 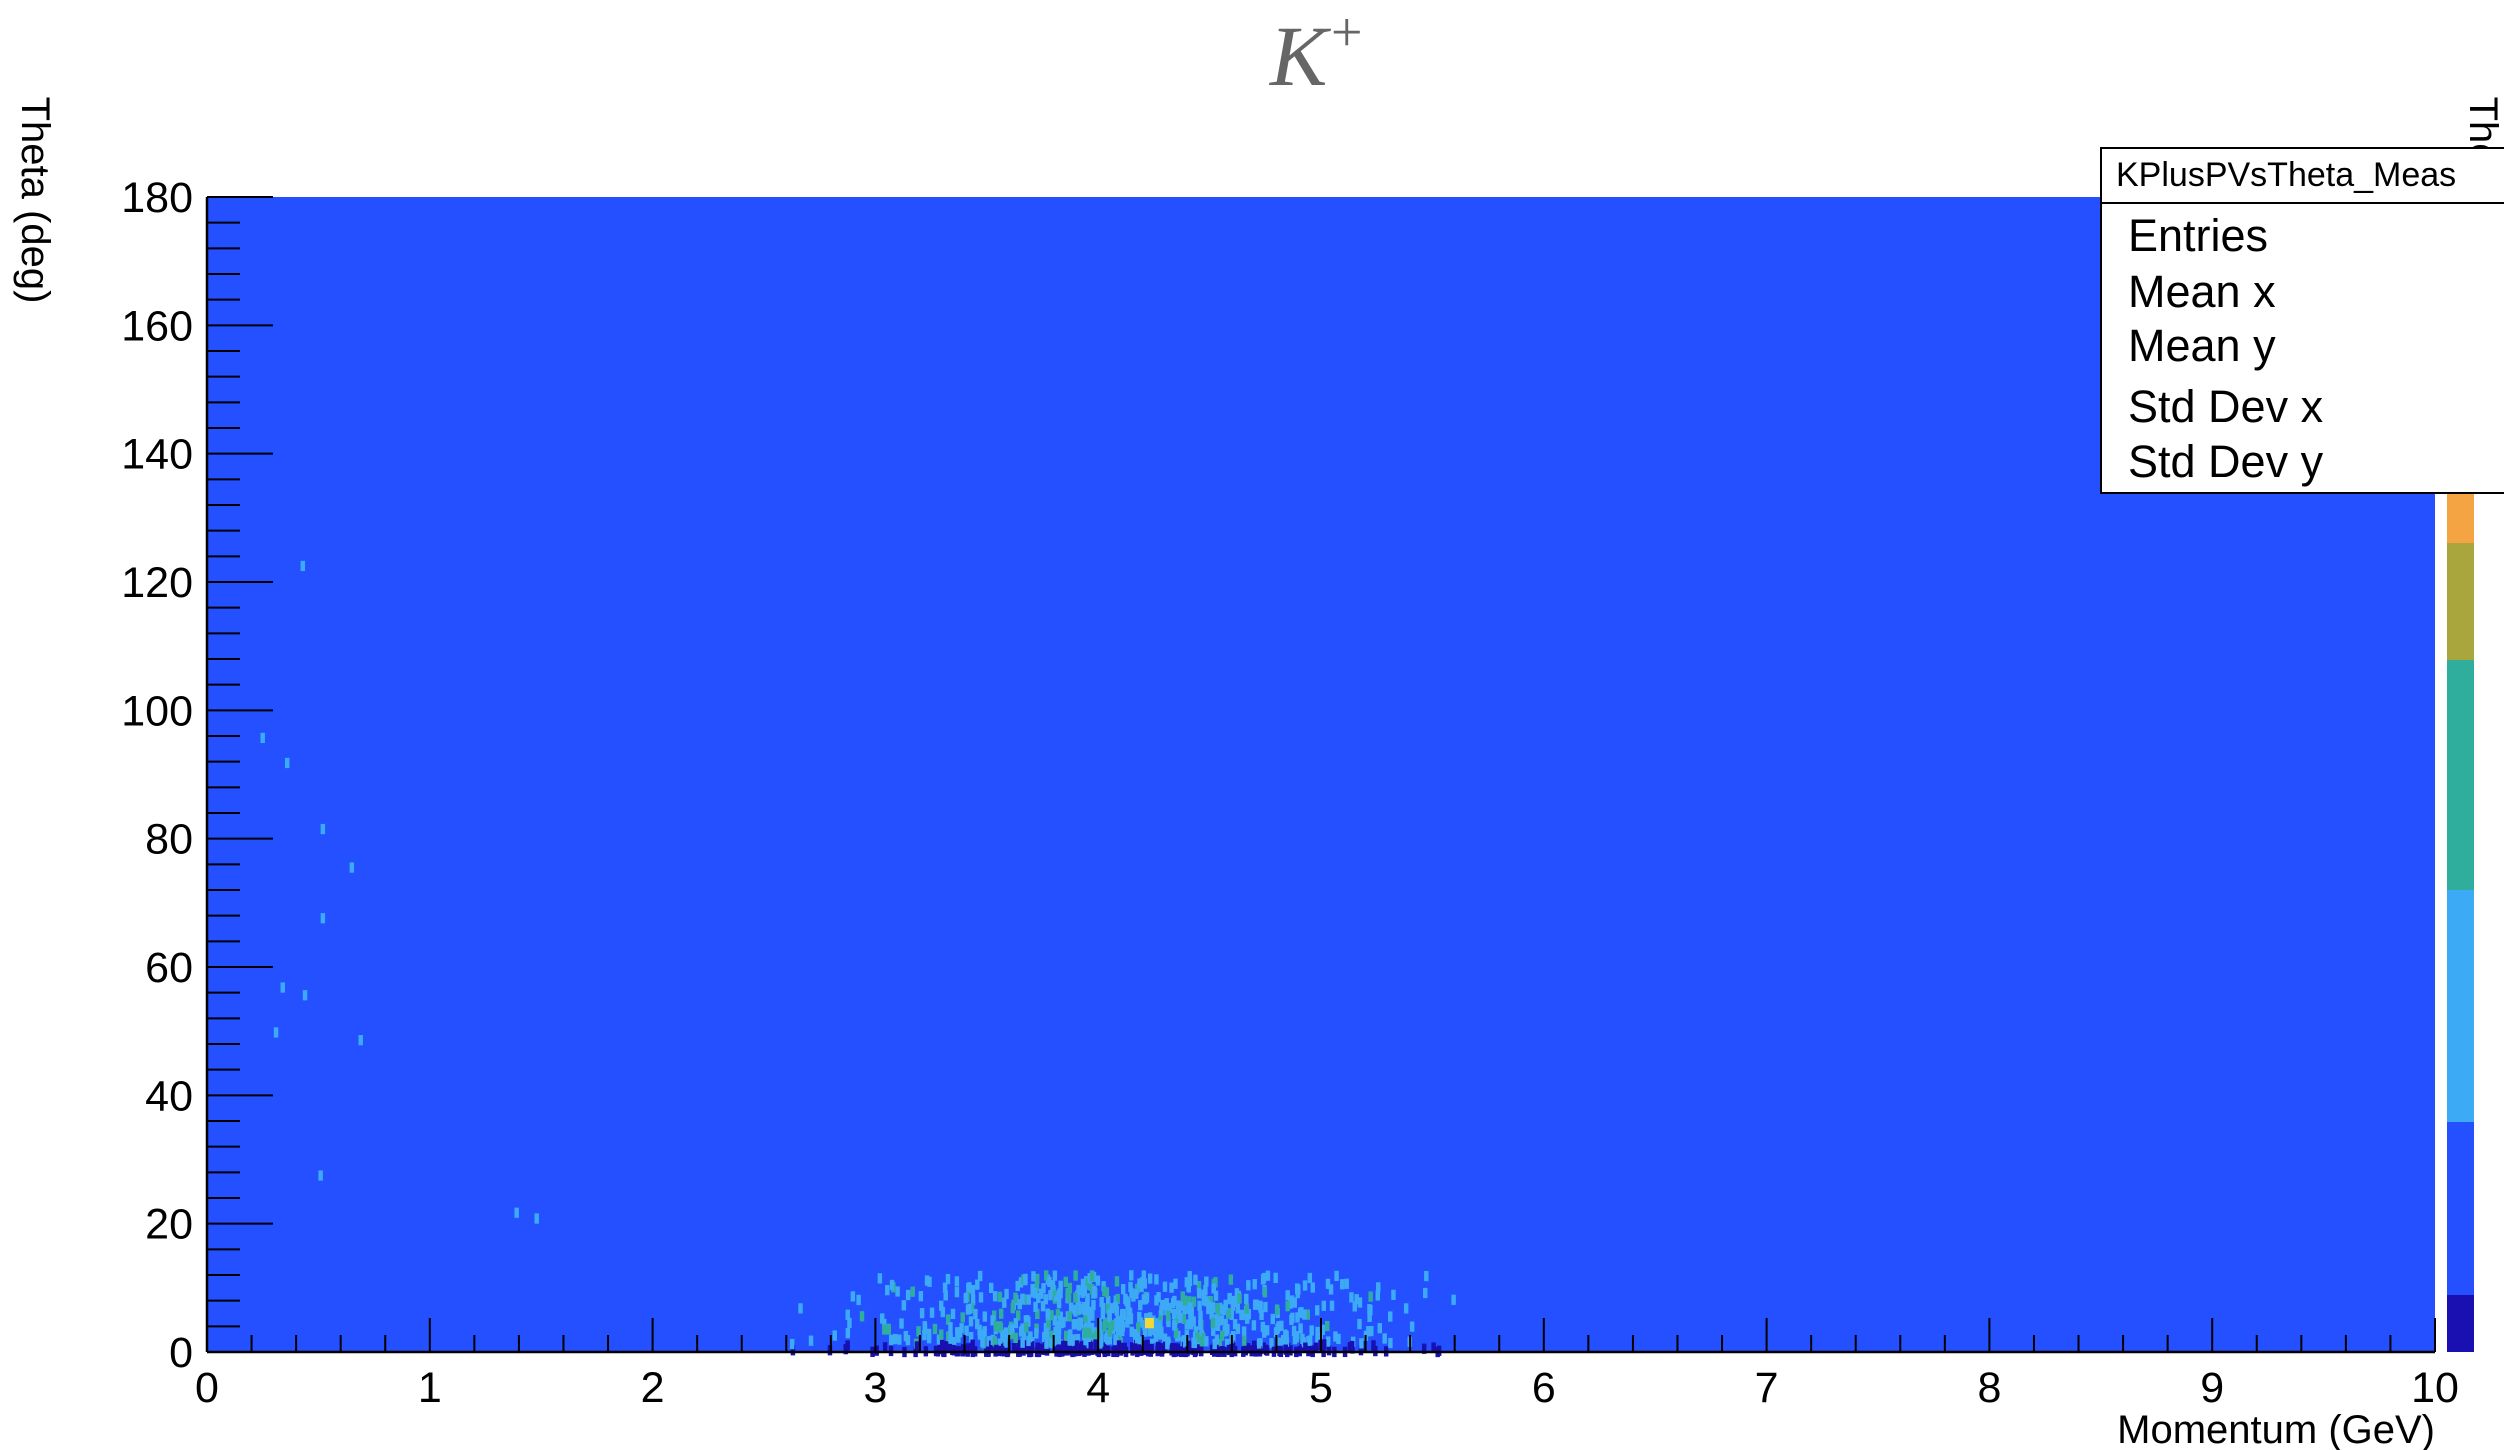 What do you see at coordinates (2202, 291) in the screenshot?
I see `stats-row-mean-x: Mean x` at bounding box center [2202, 291].